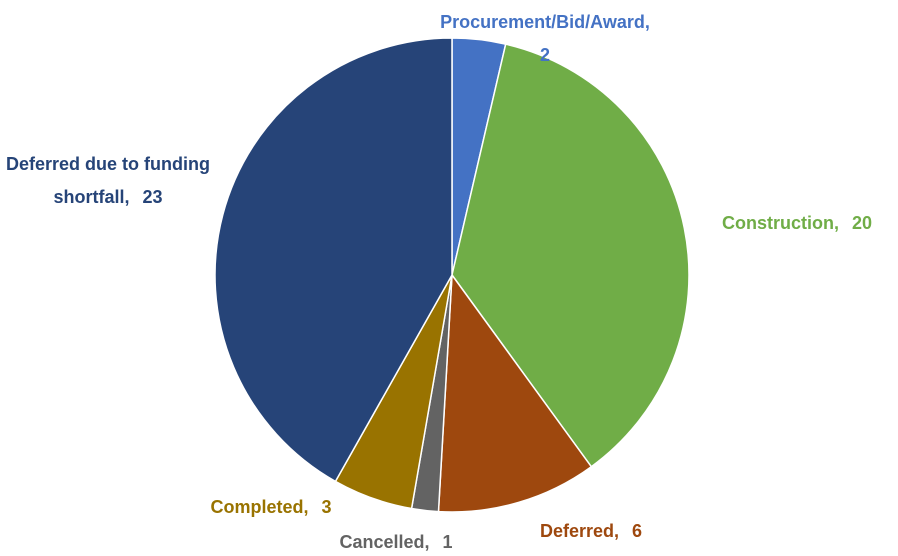 The image size is (898, 556). Describe the element at coordinates (515, 392) in the screenshot. I see `pie-slice` at that location.